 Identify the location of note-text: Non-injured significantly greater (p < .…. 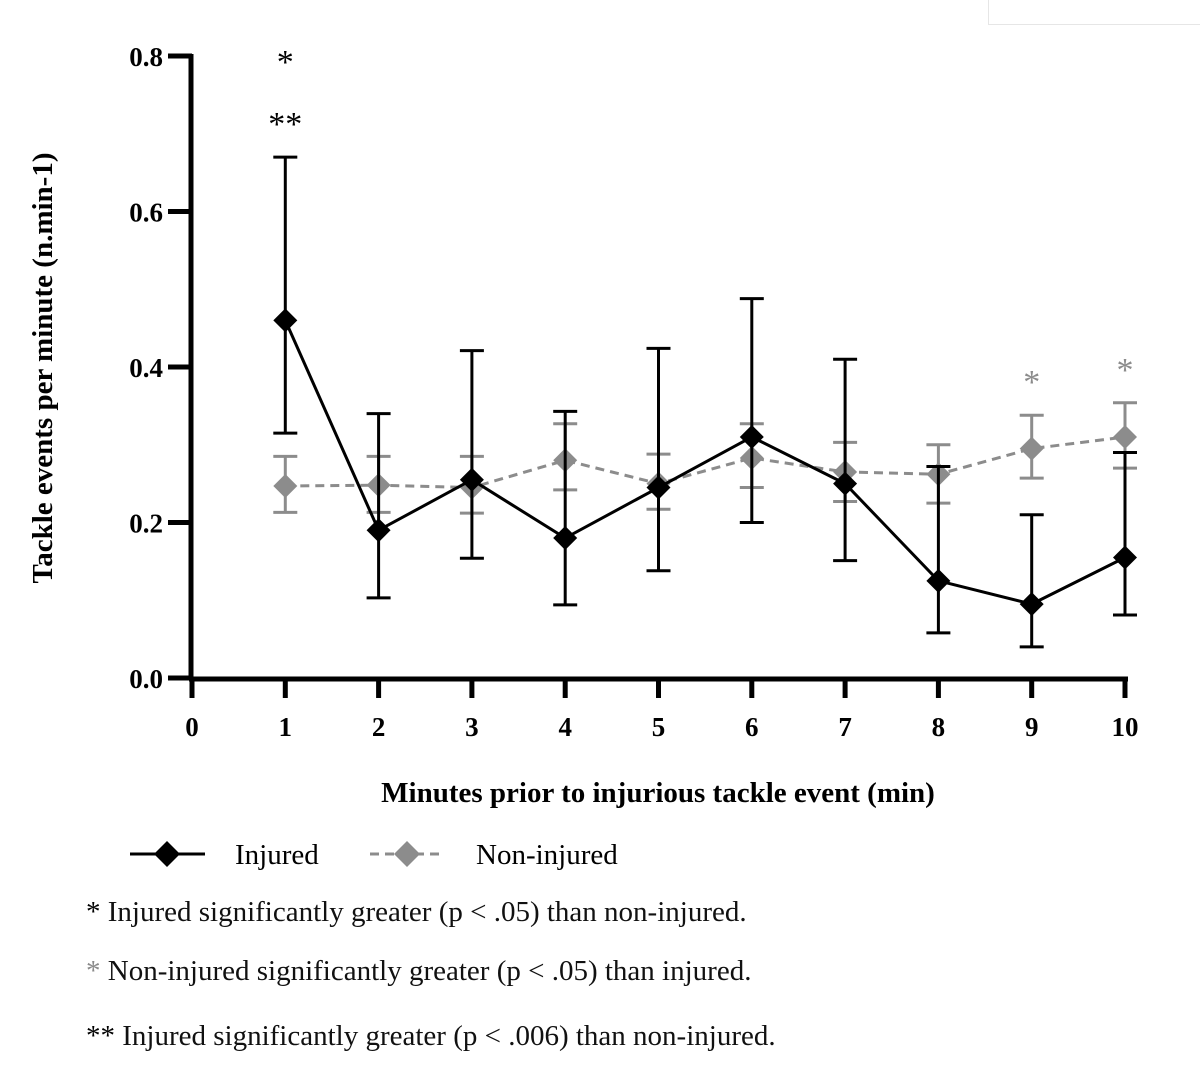
(429, 971).